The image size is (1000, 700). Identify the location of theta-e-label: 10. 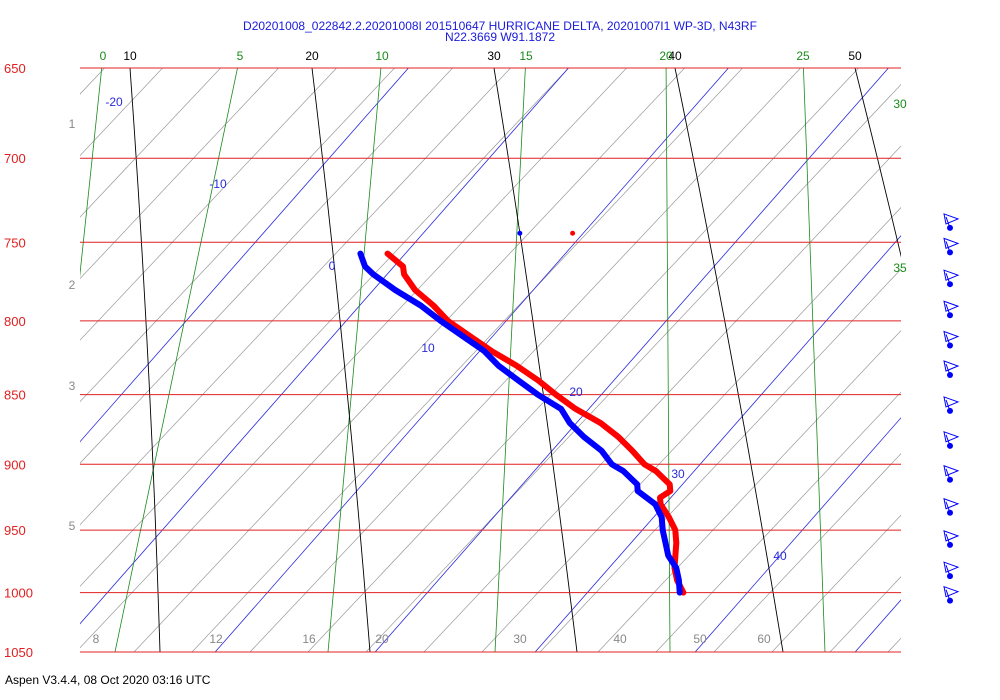
(428, 348).